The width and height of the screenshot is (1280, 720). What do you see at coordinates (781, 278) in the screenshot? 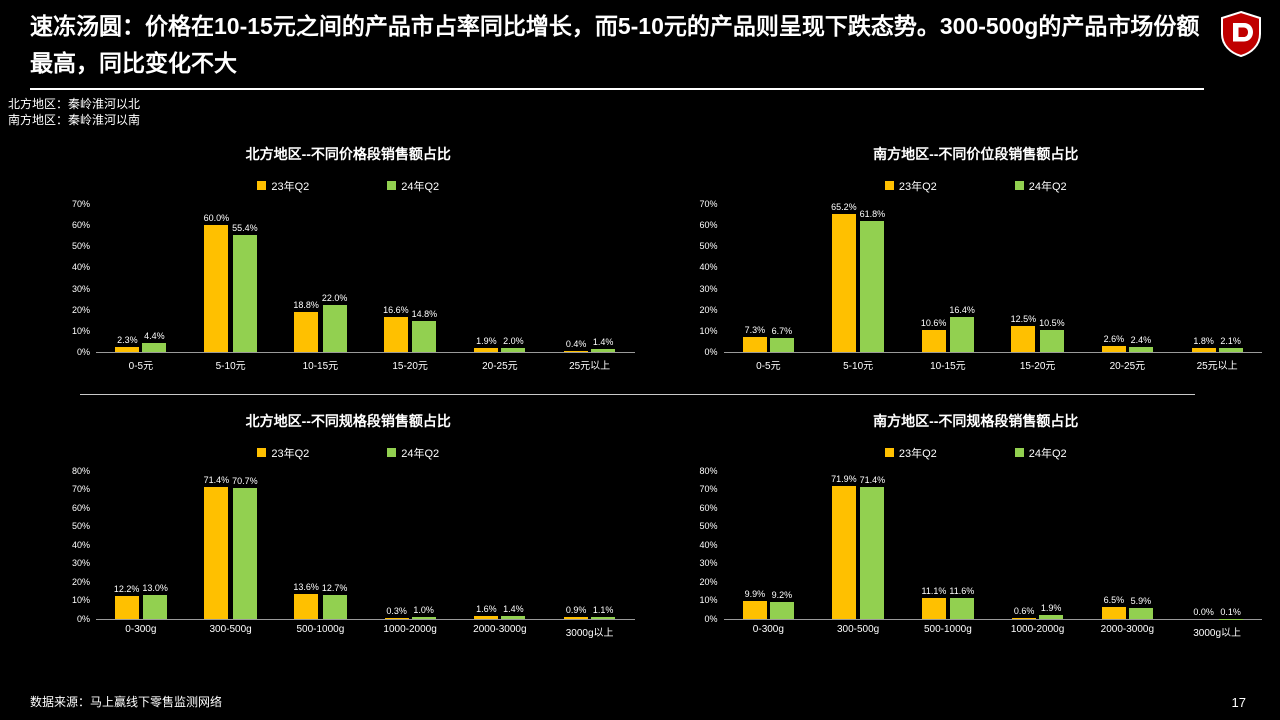
I see `bar-with-label: 6.7%` at bounding box center [781, 278].